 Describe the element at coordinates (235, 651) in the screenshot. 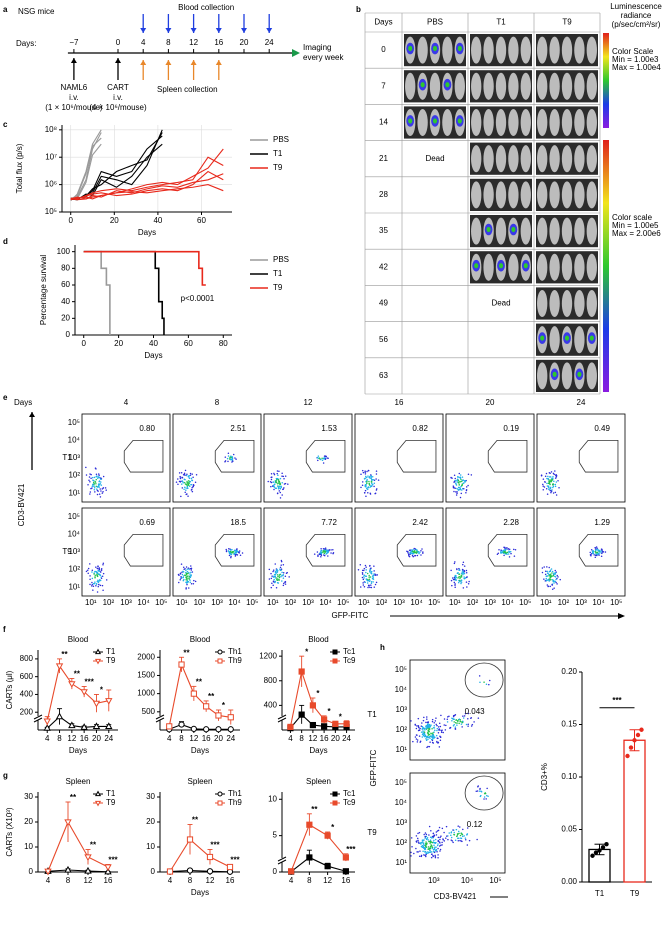

I see `legend-label: Th1` at that location.